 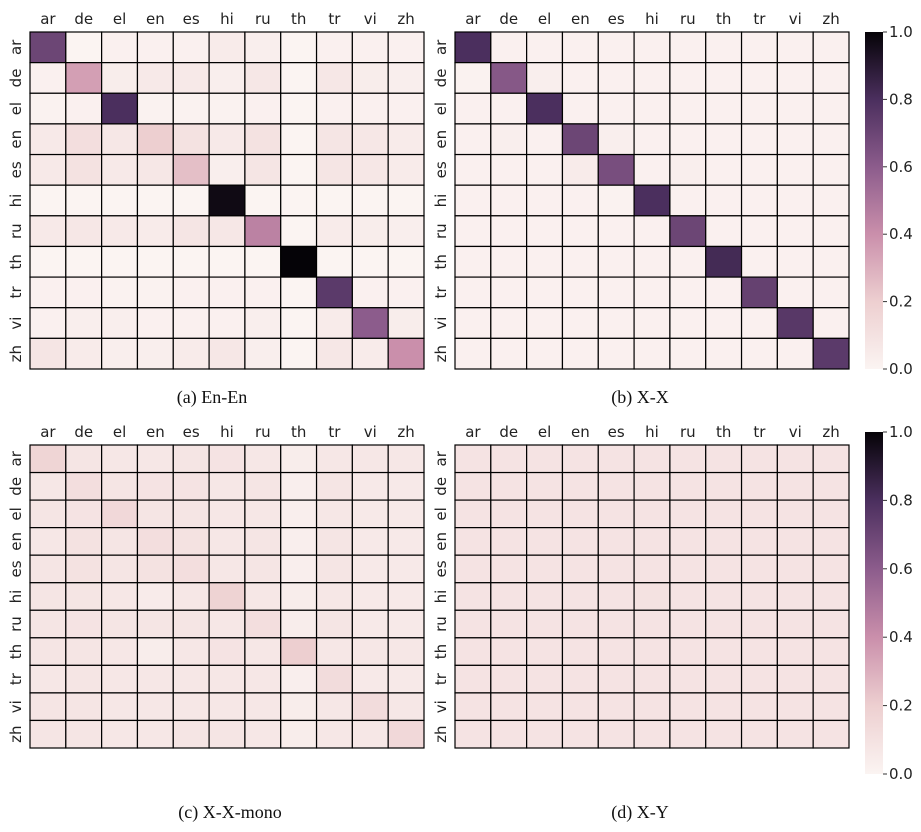 What do you see at coordinates (16, 261) in the screenshot?
I see `y-tick-label: th` at bounding box center [16, 261].